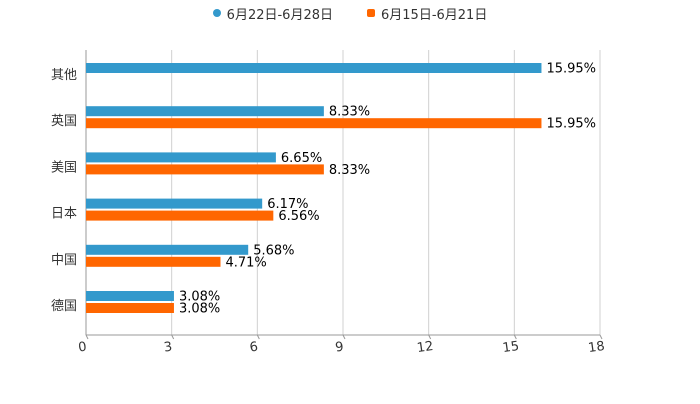 This screenshot has width=700, height=404. Describe the element at coordinates (279, 15) in the screenshot. I see `legend-label-series-1: 6月22日-6月28日` at that location.